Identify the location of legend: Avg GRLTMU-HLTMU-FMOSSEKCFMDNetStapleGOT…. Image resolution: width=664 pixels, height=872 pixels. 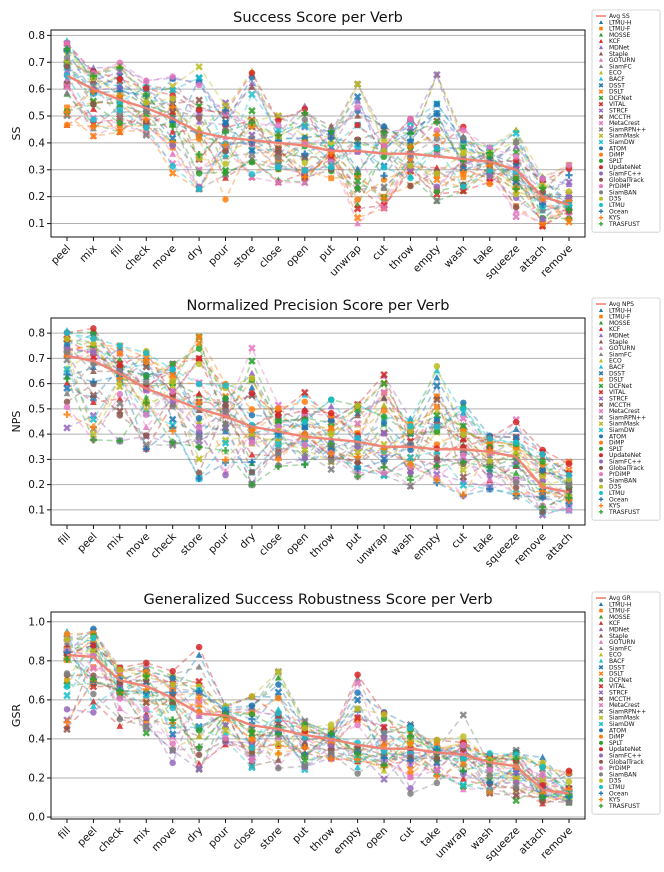
(626, 703).